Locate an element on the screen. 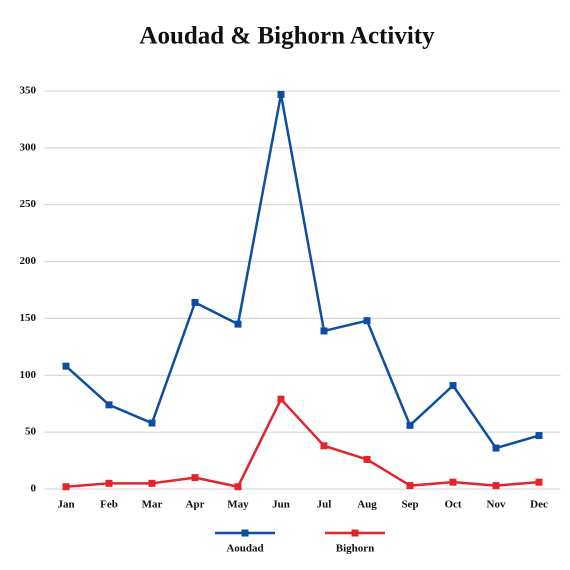  y-tick-label: 100 is located at coordinates (28, 375).